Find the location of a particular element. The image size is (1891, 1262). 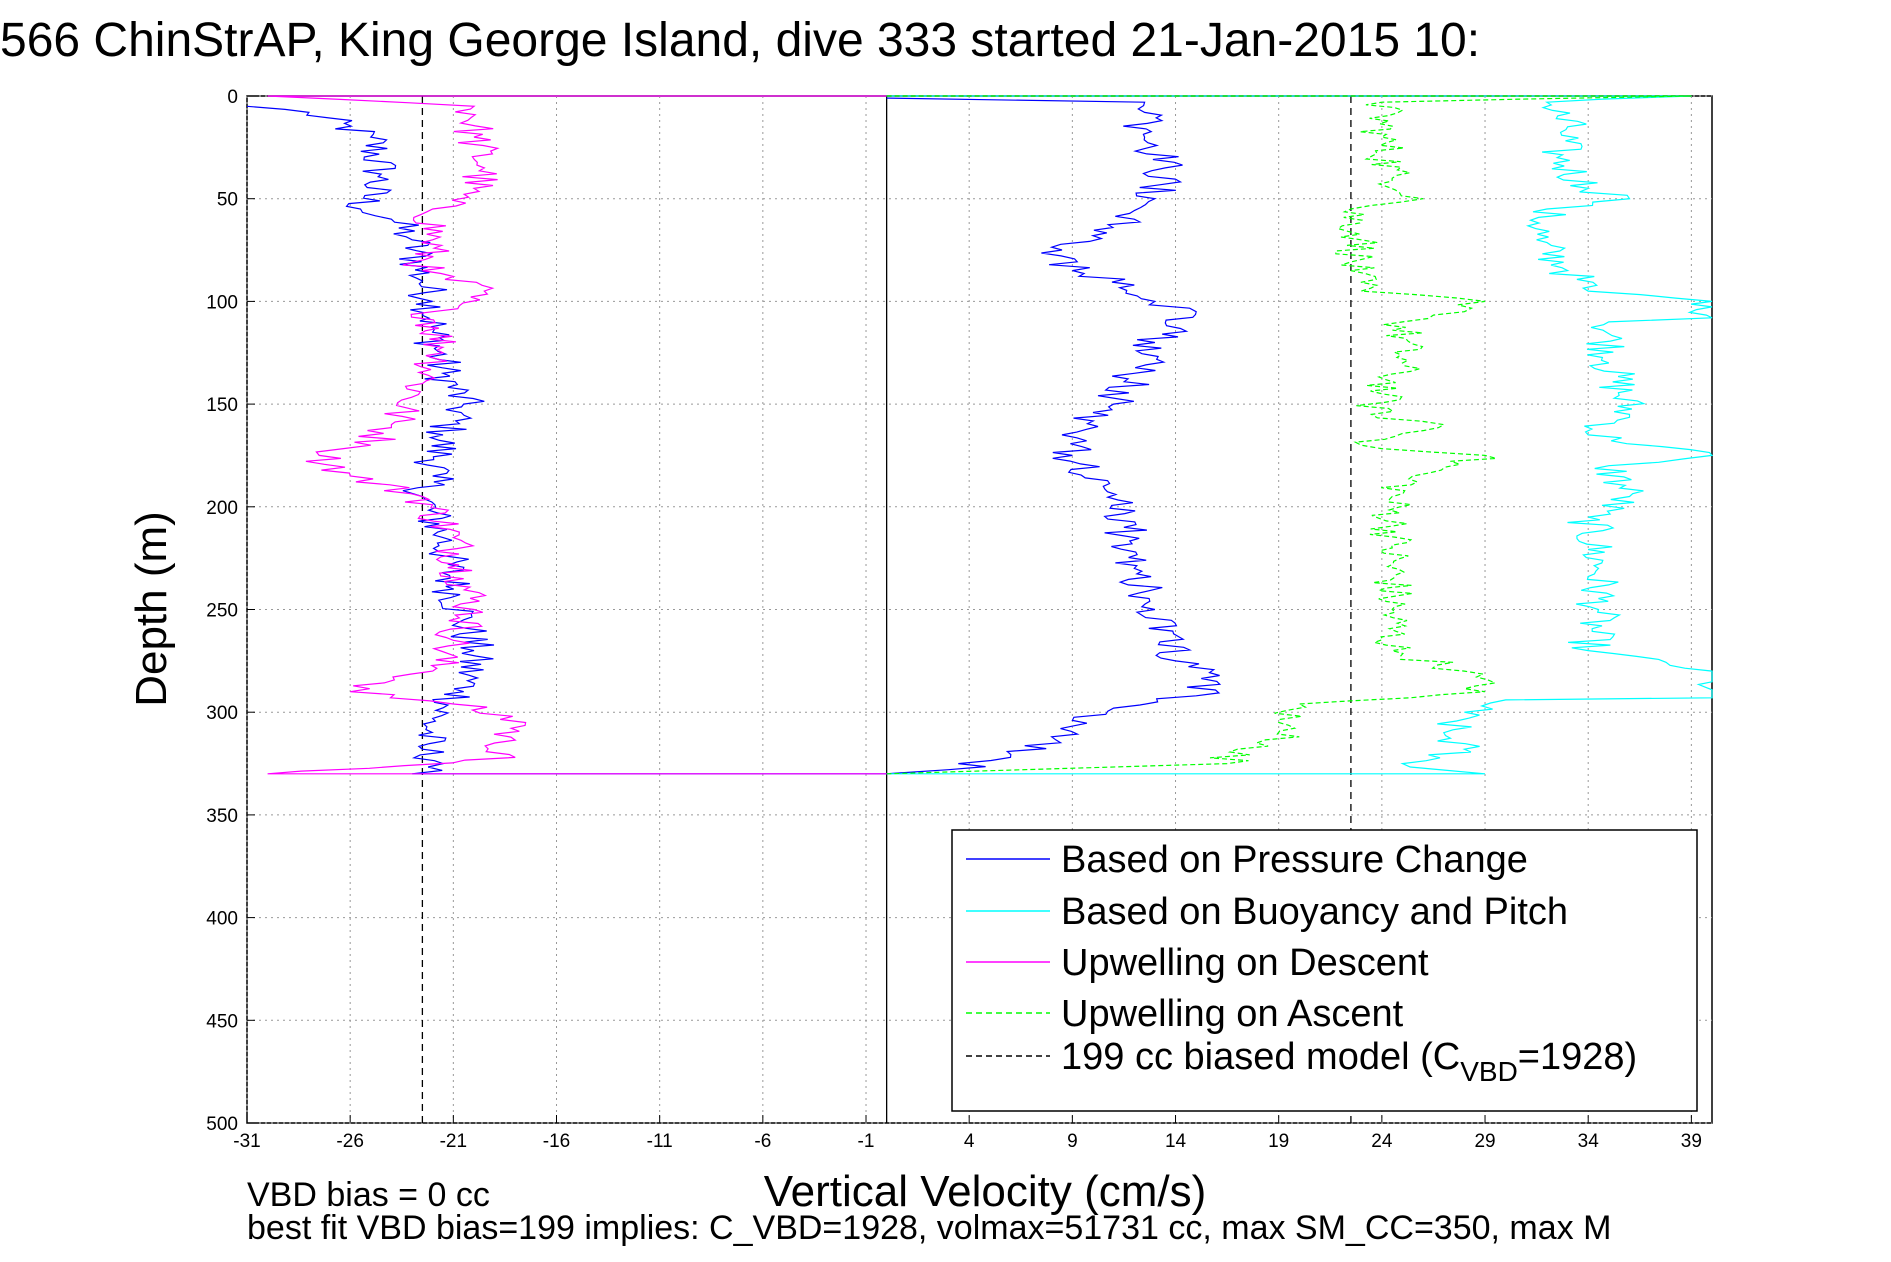

x-tick-label: 29 is located at coordinates (1484, 1141).